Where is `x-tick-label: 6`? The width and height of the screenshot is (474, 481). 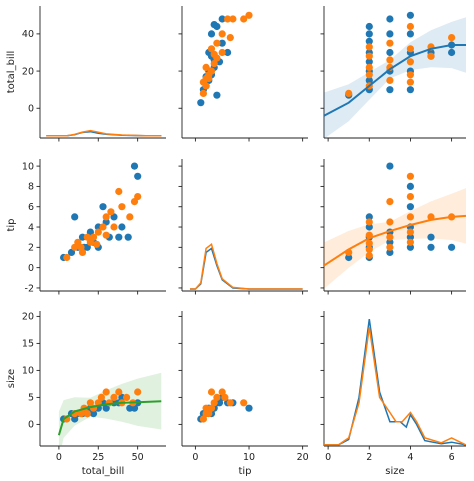
x-tick-label: 6 is located at coordinates (452, 457).